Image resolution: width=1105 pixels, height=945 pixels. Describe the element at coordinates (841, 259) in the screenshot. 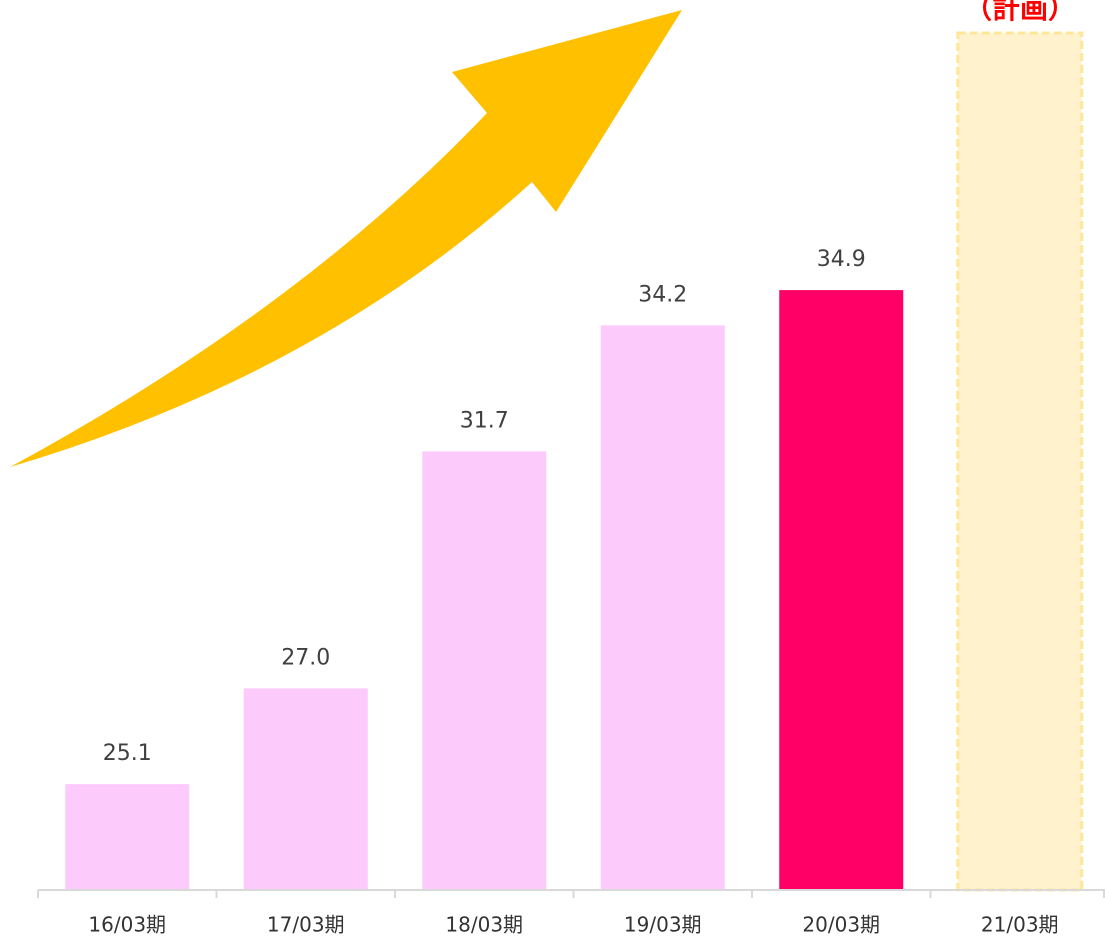

I see `value-label: 34.9` at that location.